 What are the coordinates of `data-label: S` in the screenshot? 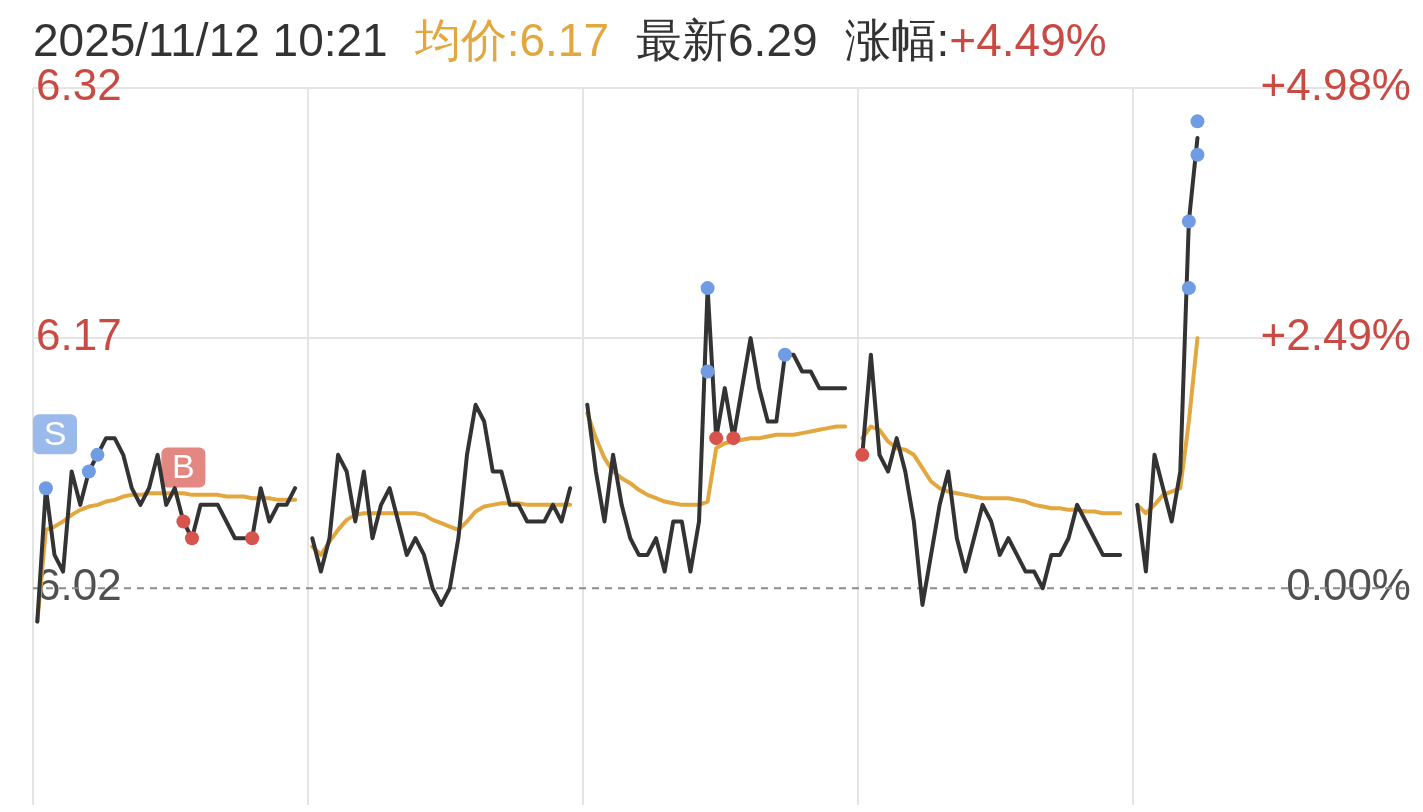 It's located at (55, 432).